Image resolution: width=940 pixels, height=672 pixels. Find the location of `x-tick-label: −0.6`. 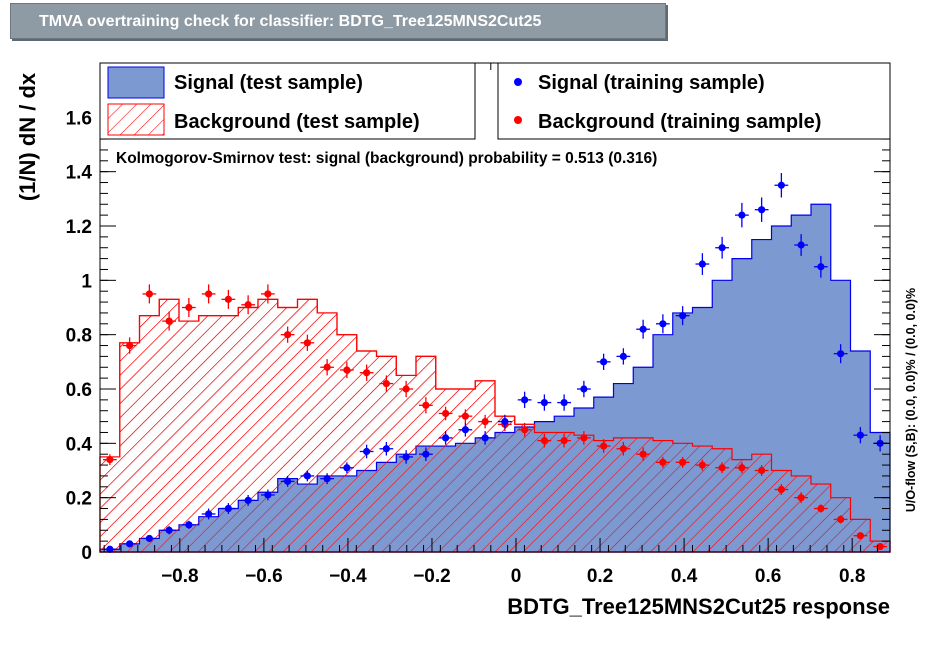

x-tick-label: −0.6 is located at coordinates (264, 576).